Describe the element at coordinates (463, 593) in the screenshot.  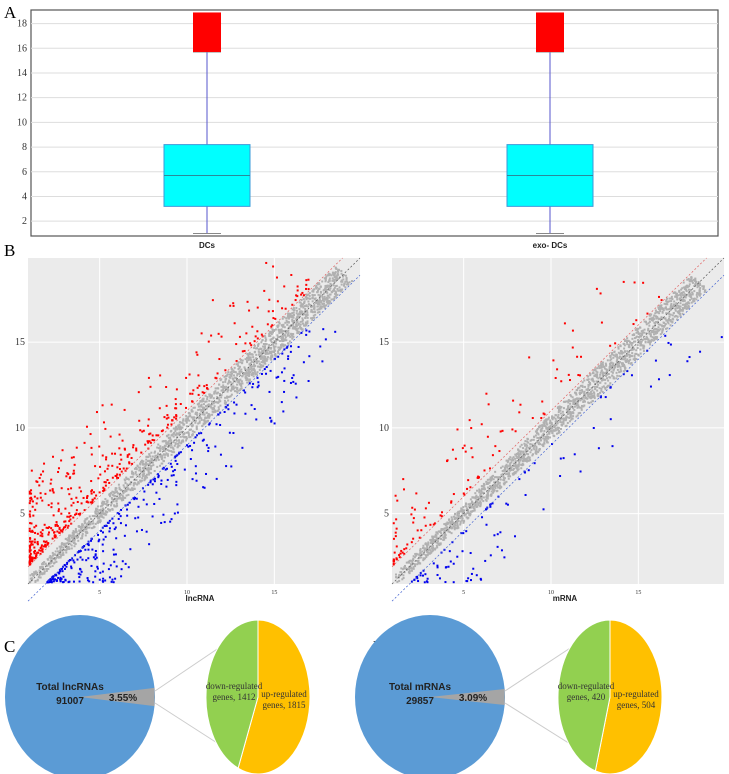
I see `x-tick-label: 5` at that location.